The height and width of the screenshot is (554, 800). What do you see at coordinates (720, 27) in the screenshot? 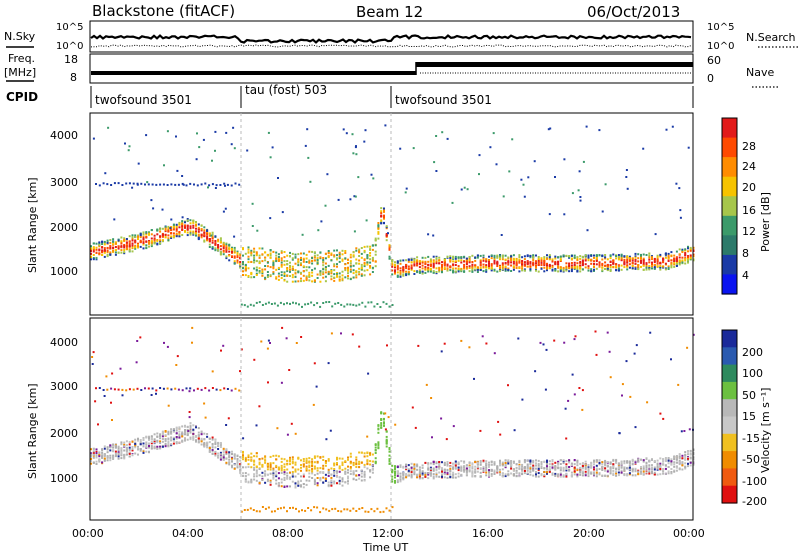
I see `nsky-right-tick-top: 10^5` at bounding box center [720, 27].